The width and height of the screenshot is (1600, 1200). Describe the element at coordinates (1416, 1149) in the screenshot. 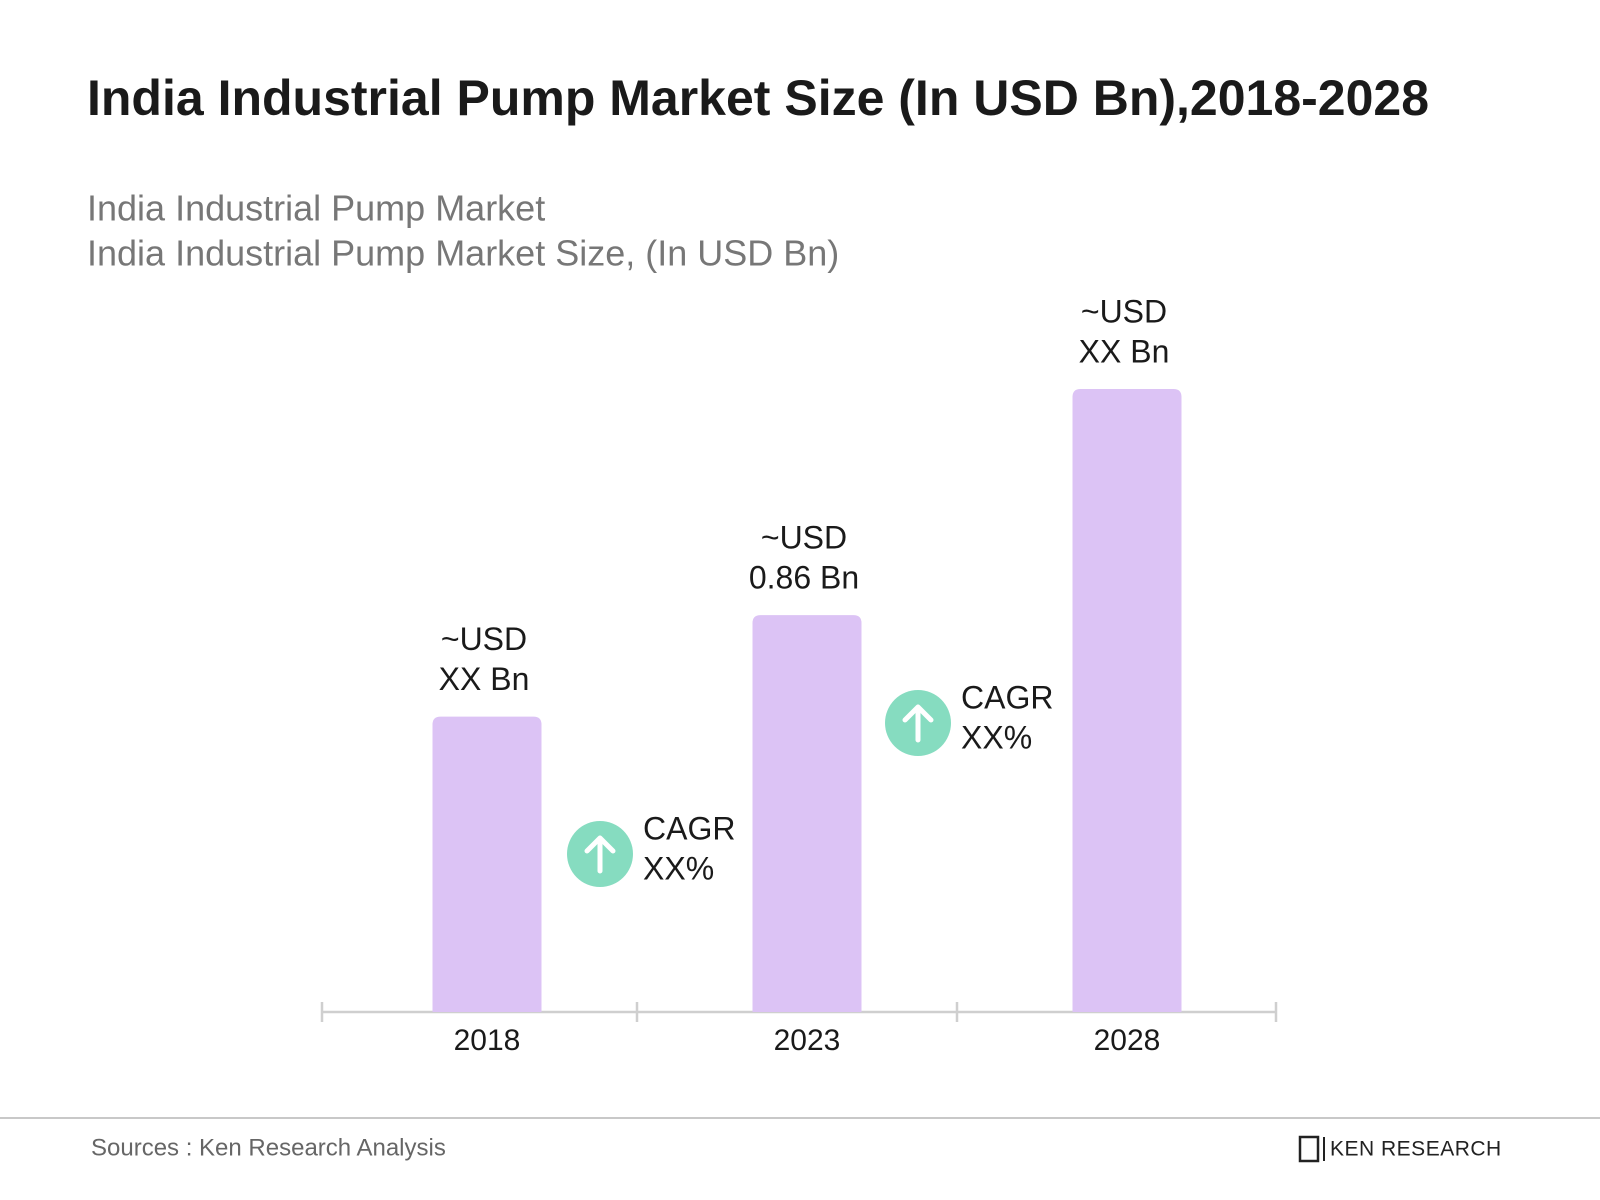

I see `logo-text: KEN RESEARCH` at that location.